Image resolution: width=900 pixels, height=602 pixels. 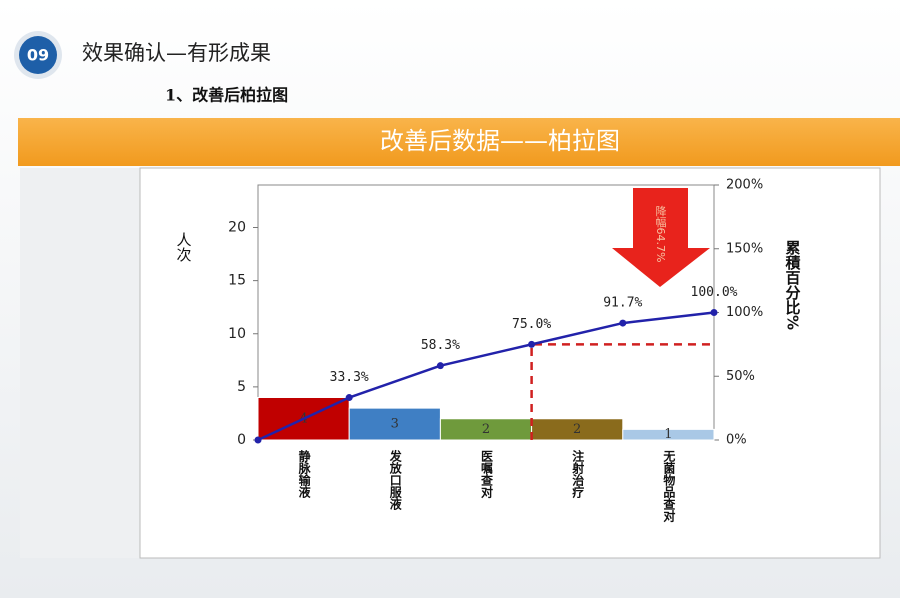 I want to click on y2-tick-label: 0%, so click(x=736, y=440).